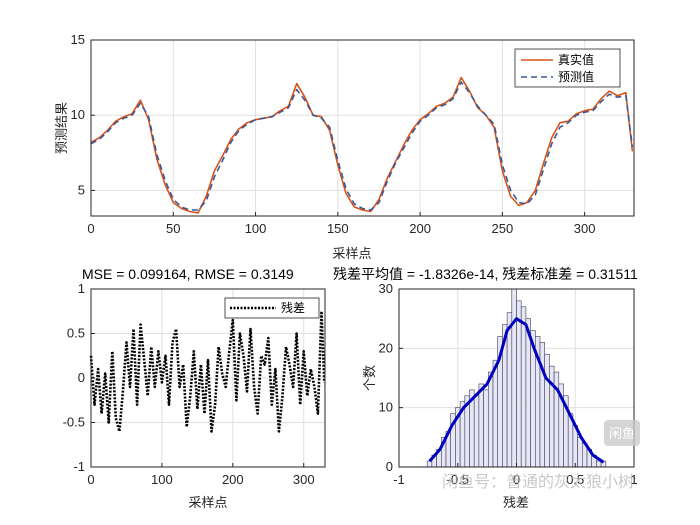  What do you see at coordinates (399, 479) in the screenshot?
I see `x-tick-label: -1` at bounding box center [399, 479].